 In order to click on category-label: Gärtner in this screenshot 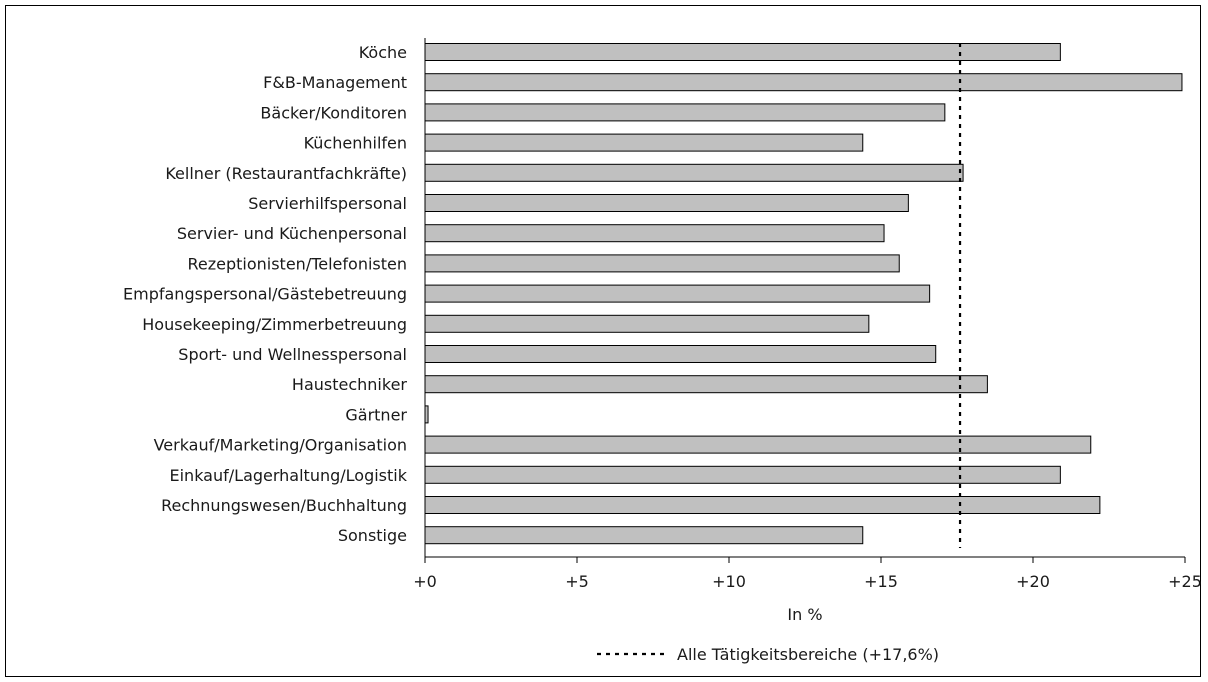, I will do `click(376, 414)`.